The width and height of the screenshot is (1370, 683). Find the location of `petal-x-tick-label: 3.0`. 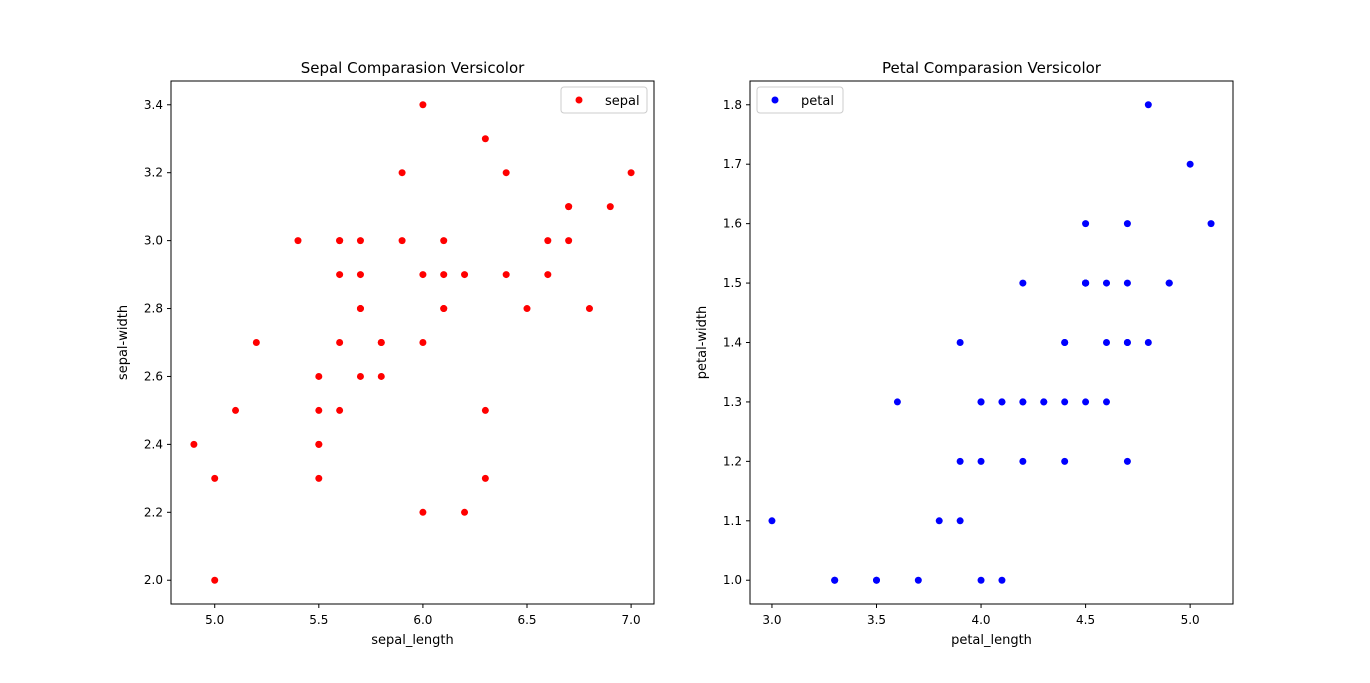

petal-x-tick-label: 3.0 is located at coordinates (771, 620).